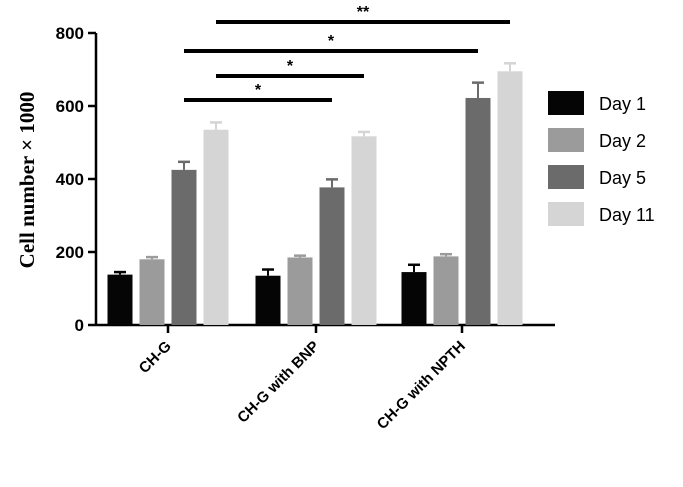  What do you see at coordinates (155, 357) in the screenshot?
I see `x-category-label: CH-G` at bounding box center [155, 357].